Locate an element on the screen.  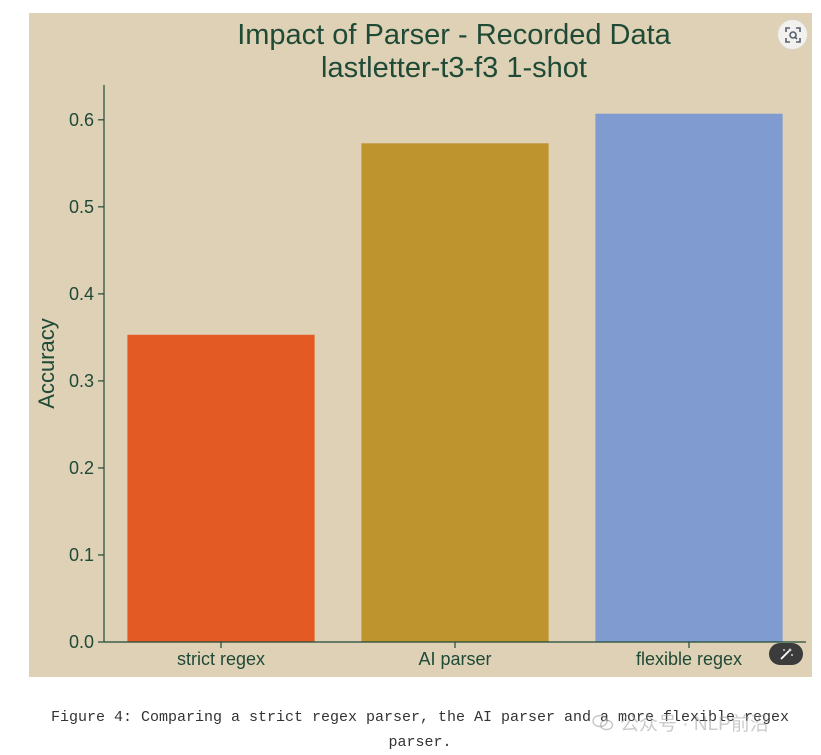
y-tick-label: 0.5 is located at coordinates (81, 207).